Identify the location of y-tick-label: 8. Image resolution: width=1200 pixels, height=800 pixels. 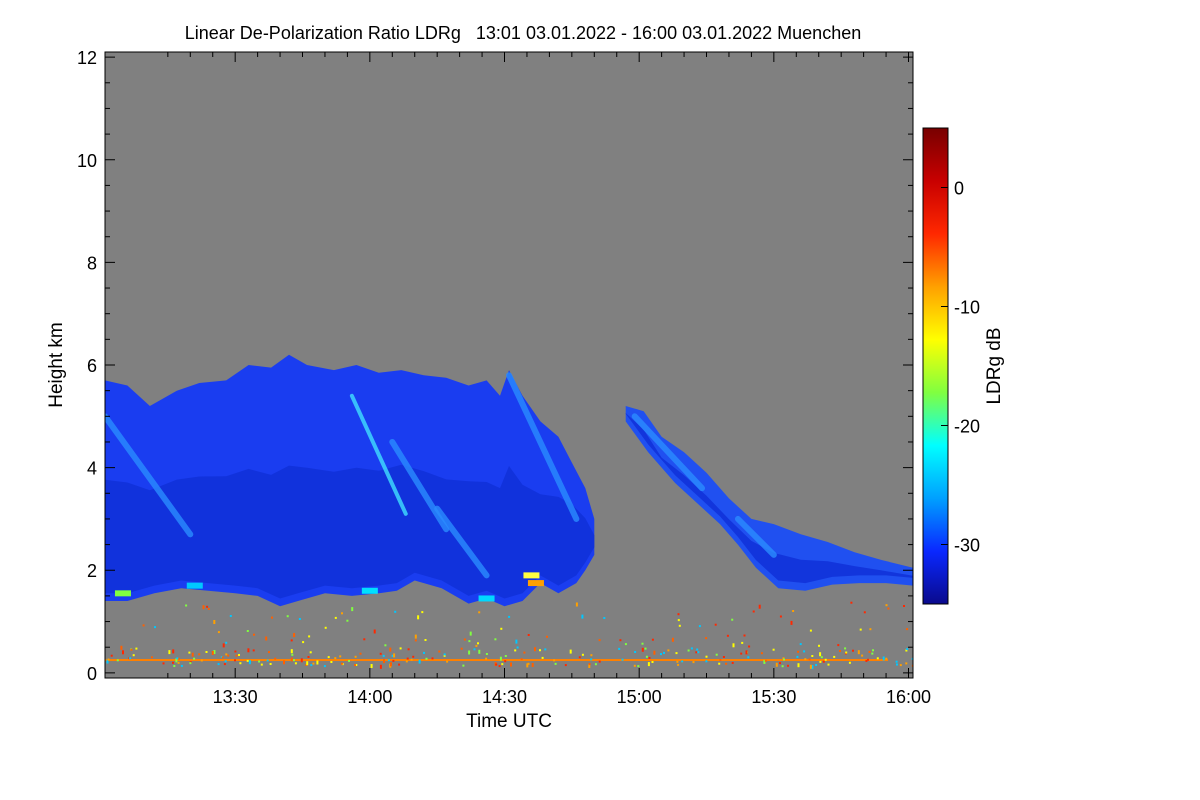
(92, 263).